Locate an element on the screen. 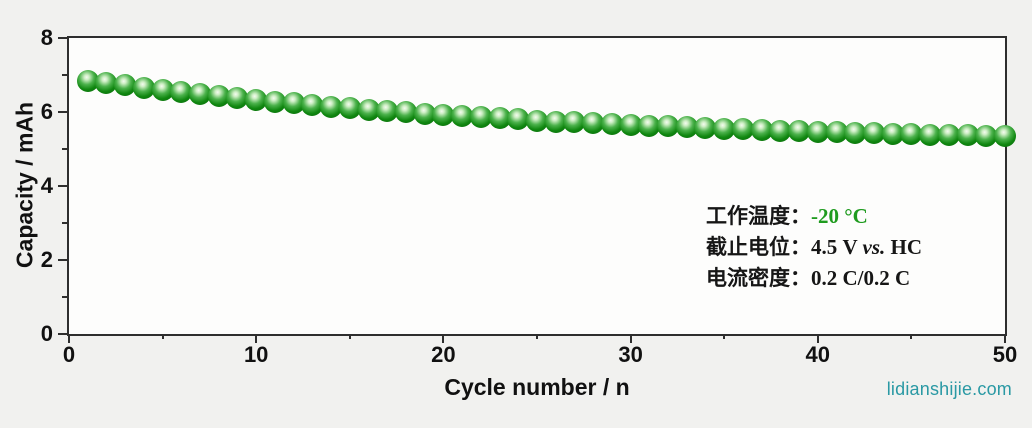 The height and width of the screenshot is (428, 1032). x-tick-label: 30 is located at coordinates (630, 354).